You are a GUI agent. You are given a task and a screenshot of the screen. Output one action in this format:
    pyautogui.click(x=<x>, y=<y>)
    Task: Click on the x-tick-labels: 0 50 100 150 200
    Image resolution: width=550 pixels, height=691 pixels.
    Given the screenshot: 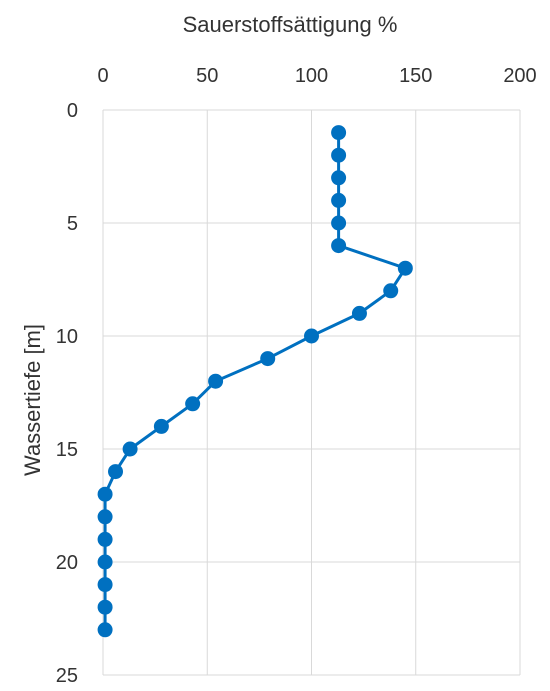 What is the action you would take?
    pyautogui.click(x=316, y=76)
    